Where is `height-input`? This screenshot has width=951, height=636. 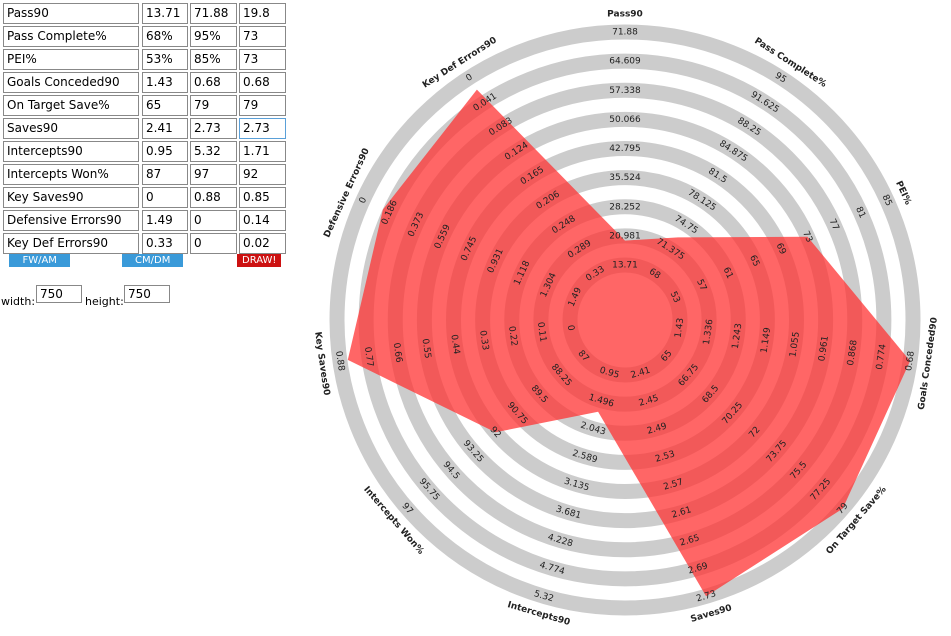
height-input is located at coordinates (147, 294).